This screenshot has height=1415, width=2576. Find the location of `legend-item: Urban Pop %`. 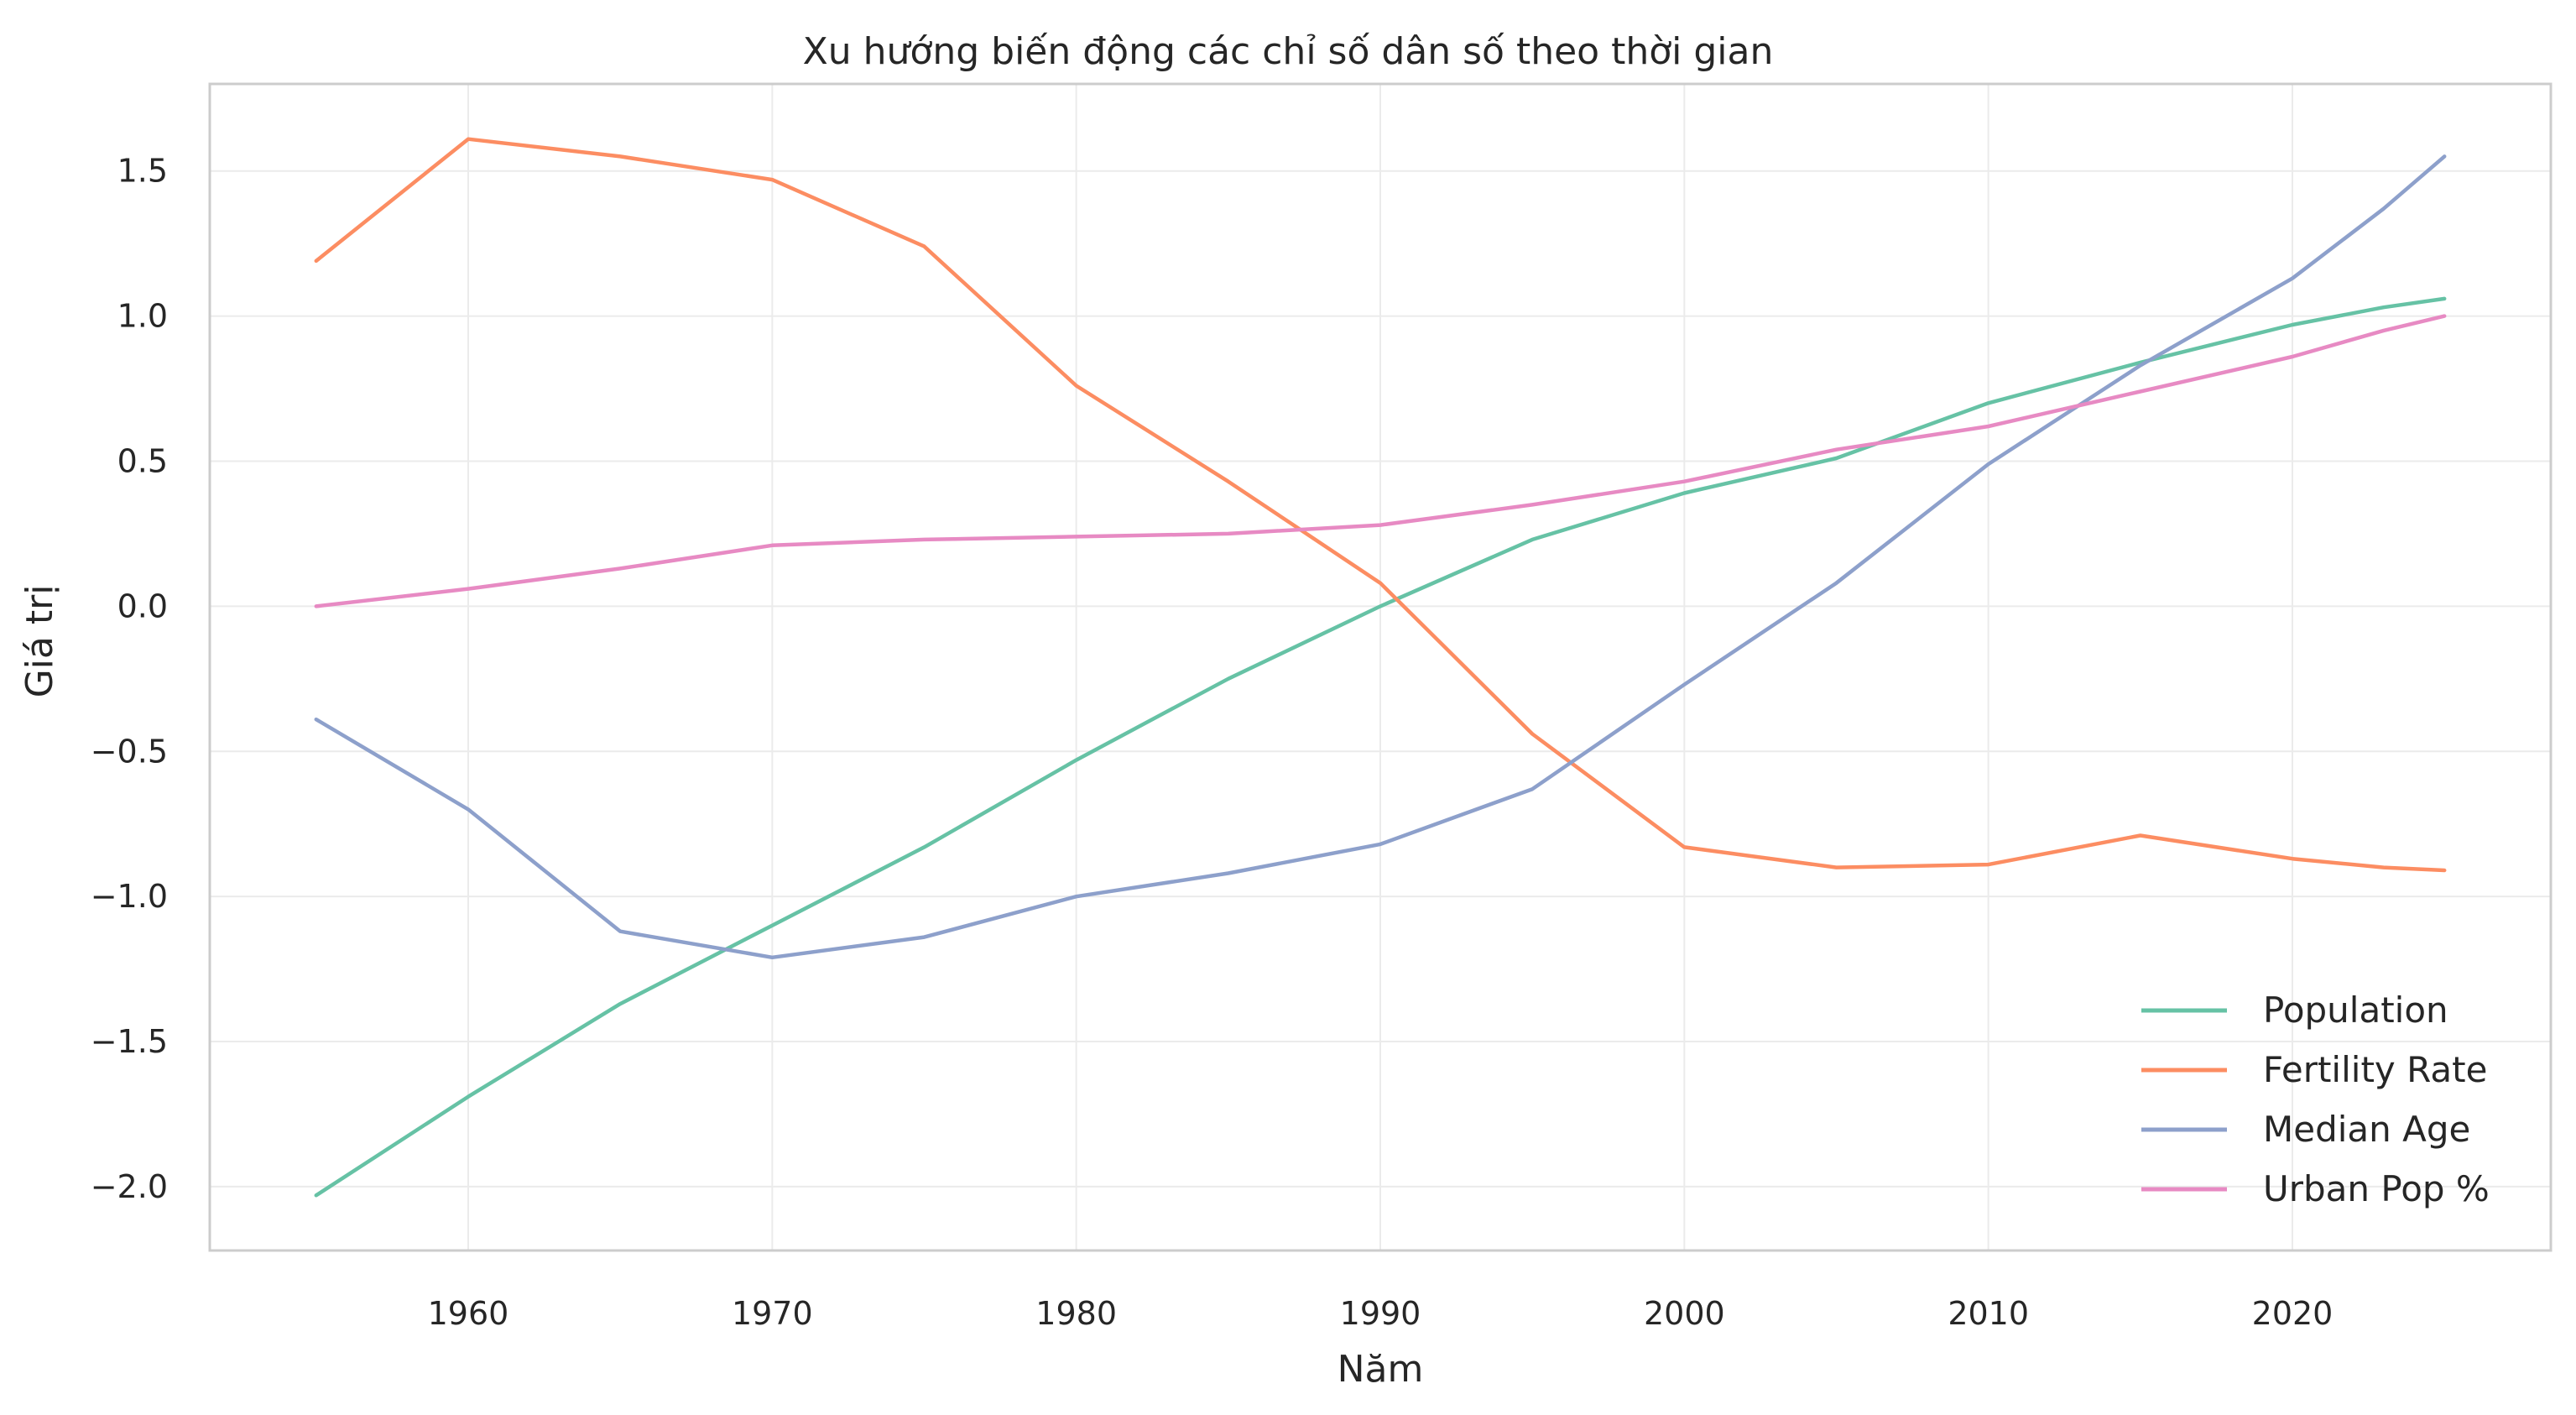

legend-item: Urban Pop % is located at coordinates (2315, 1188).